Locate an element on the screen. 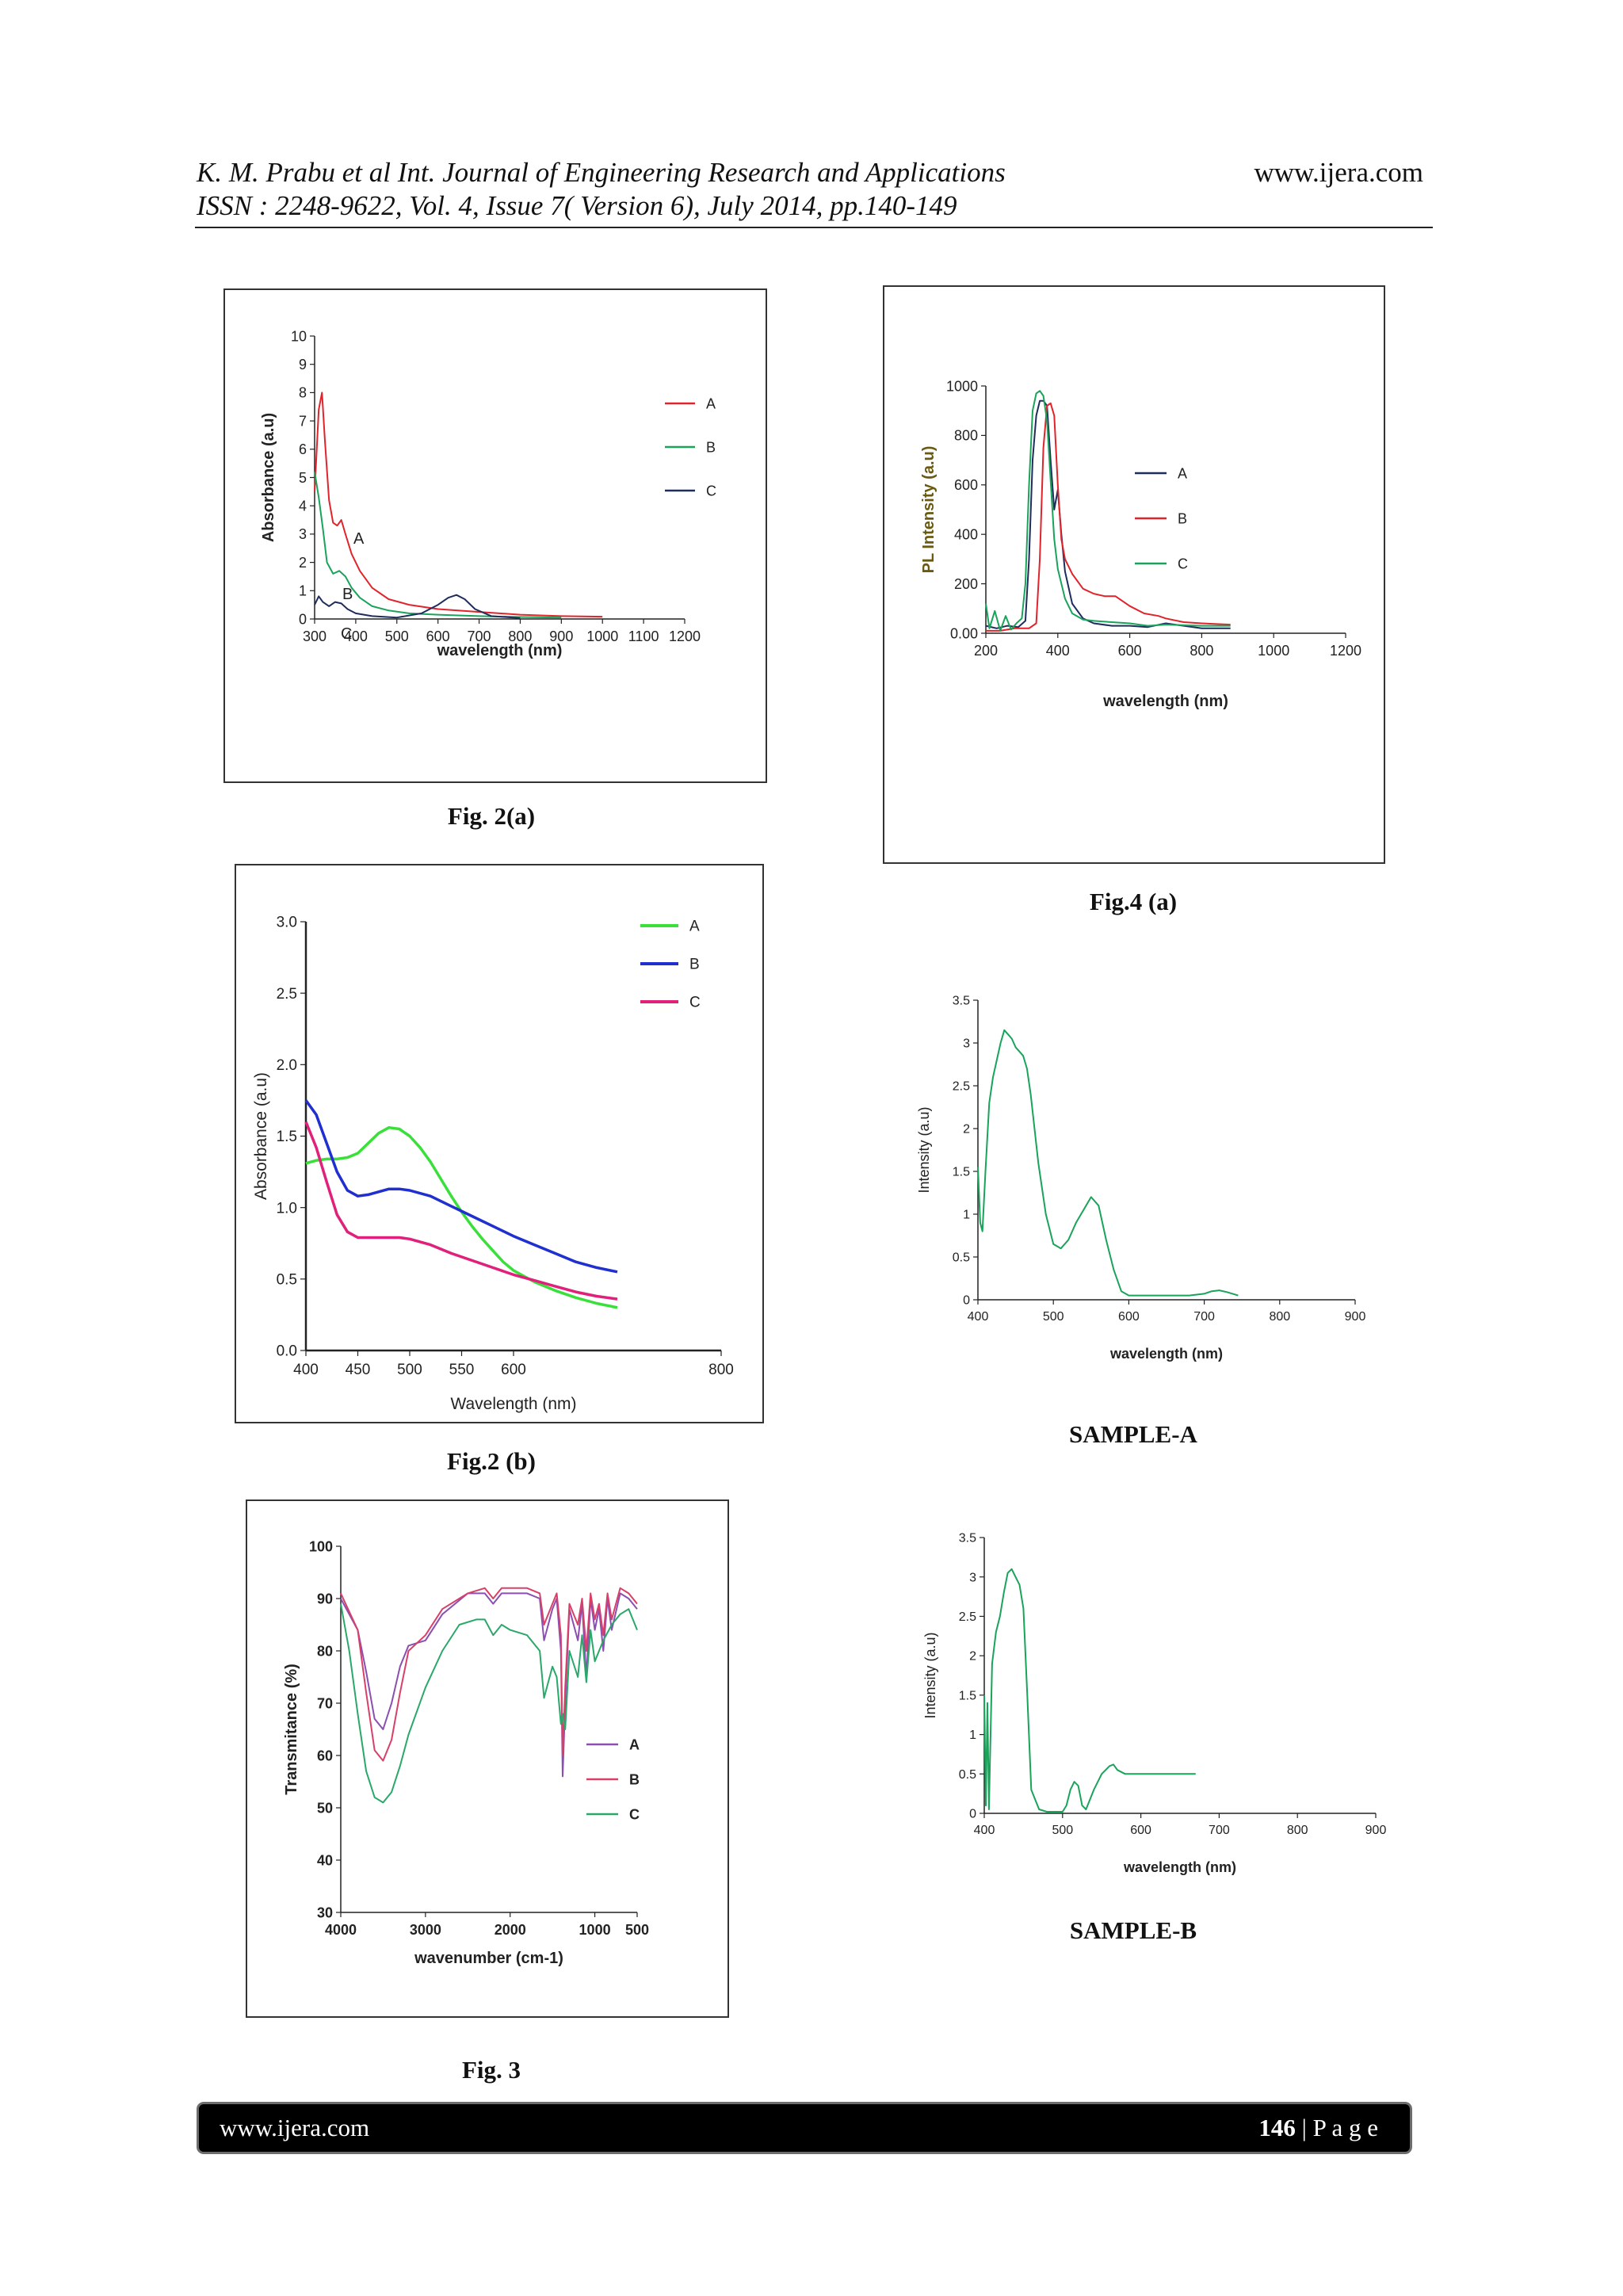 The image size is (1623, 2296). fig2b-series-line-B is located at coordinates (461, 1186).